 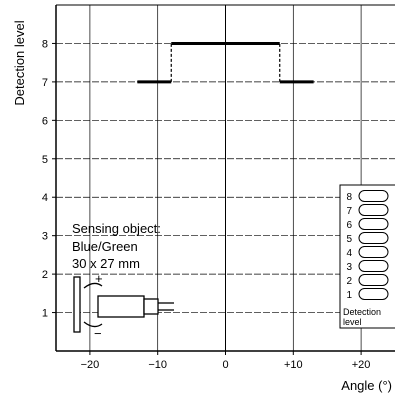 I want to click on data-series-layer, so click(x=225, y=62).